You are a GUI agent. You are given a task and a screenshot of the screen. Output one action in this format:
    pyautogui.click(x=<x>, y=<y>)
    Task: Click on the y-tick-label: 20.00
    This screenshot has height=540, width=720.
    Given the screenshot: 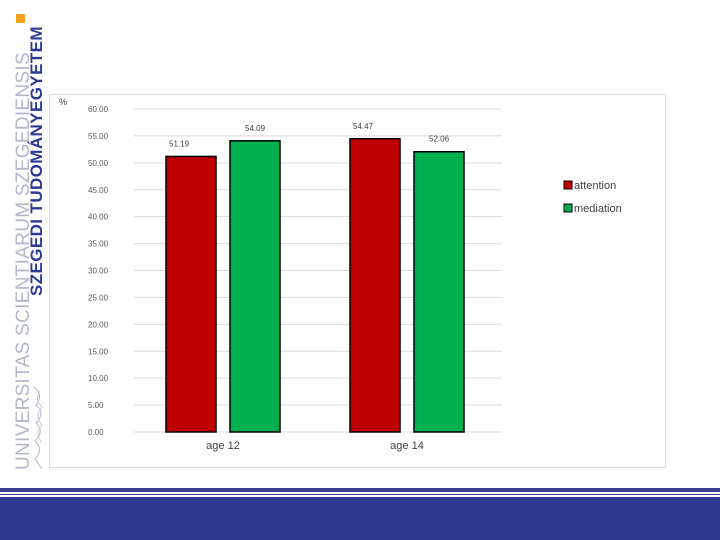 What is the action you would take?
    pyautogui.click(x=98, y=324)
    